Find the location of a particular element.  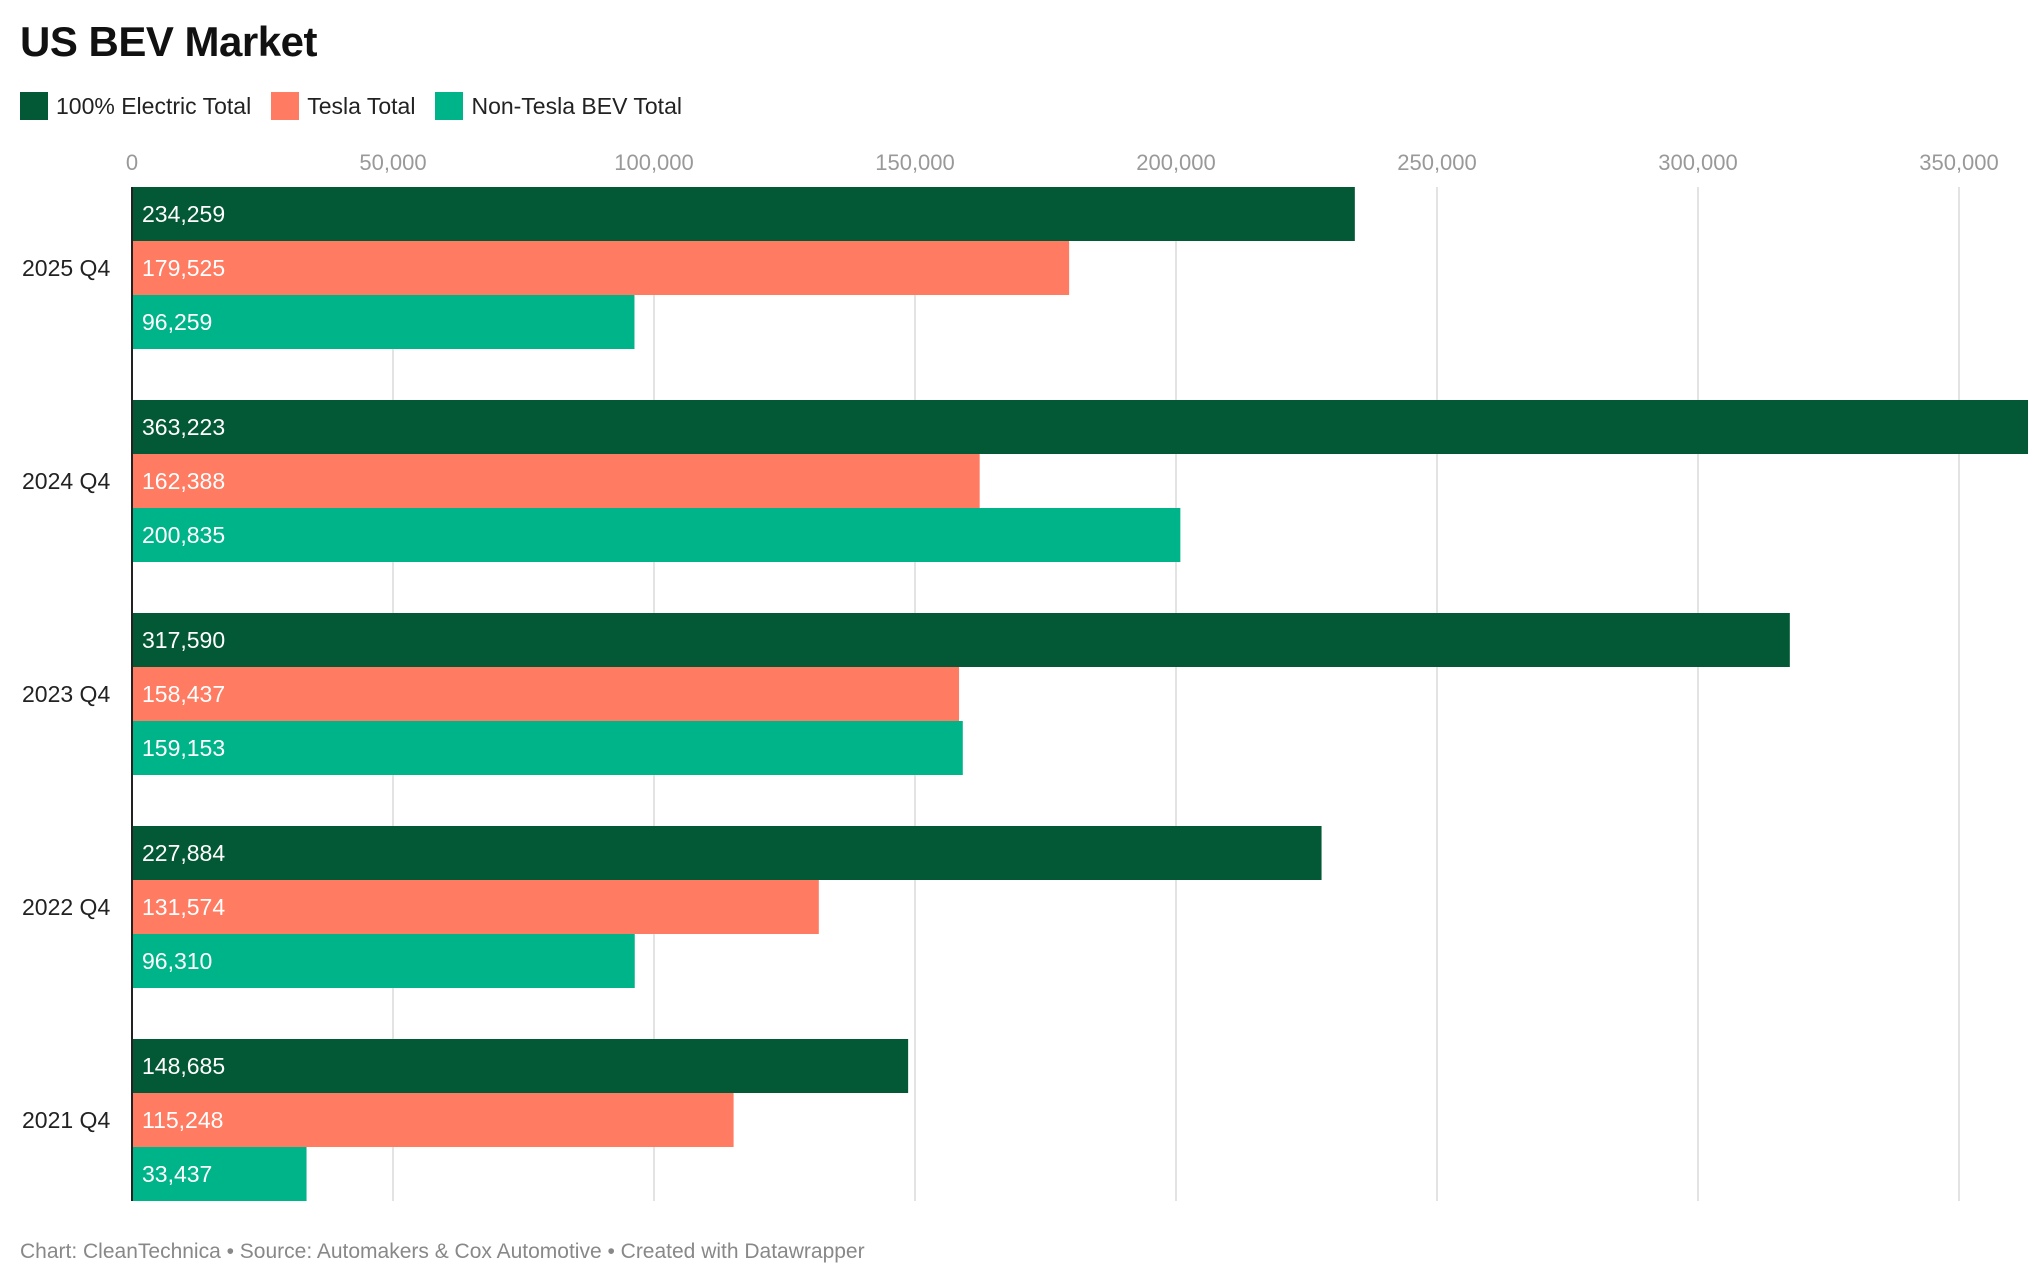

legend-item-electric-total: 100% Electric Total is located at coordinates (135, 106).